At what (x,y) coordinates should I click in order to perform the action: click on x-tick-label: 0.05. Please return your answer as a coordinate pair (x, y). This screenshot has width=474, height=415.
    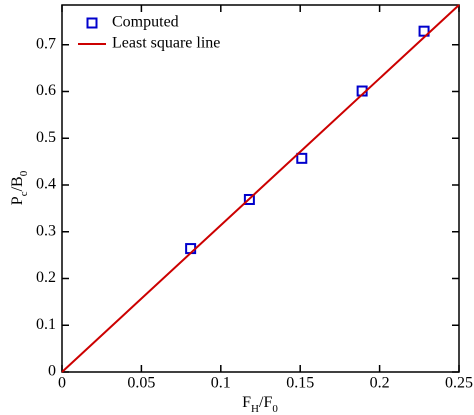
    Looking at the image, I should click on (141, 383).